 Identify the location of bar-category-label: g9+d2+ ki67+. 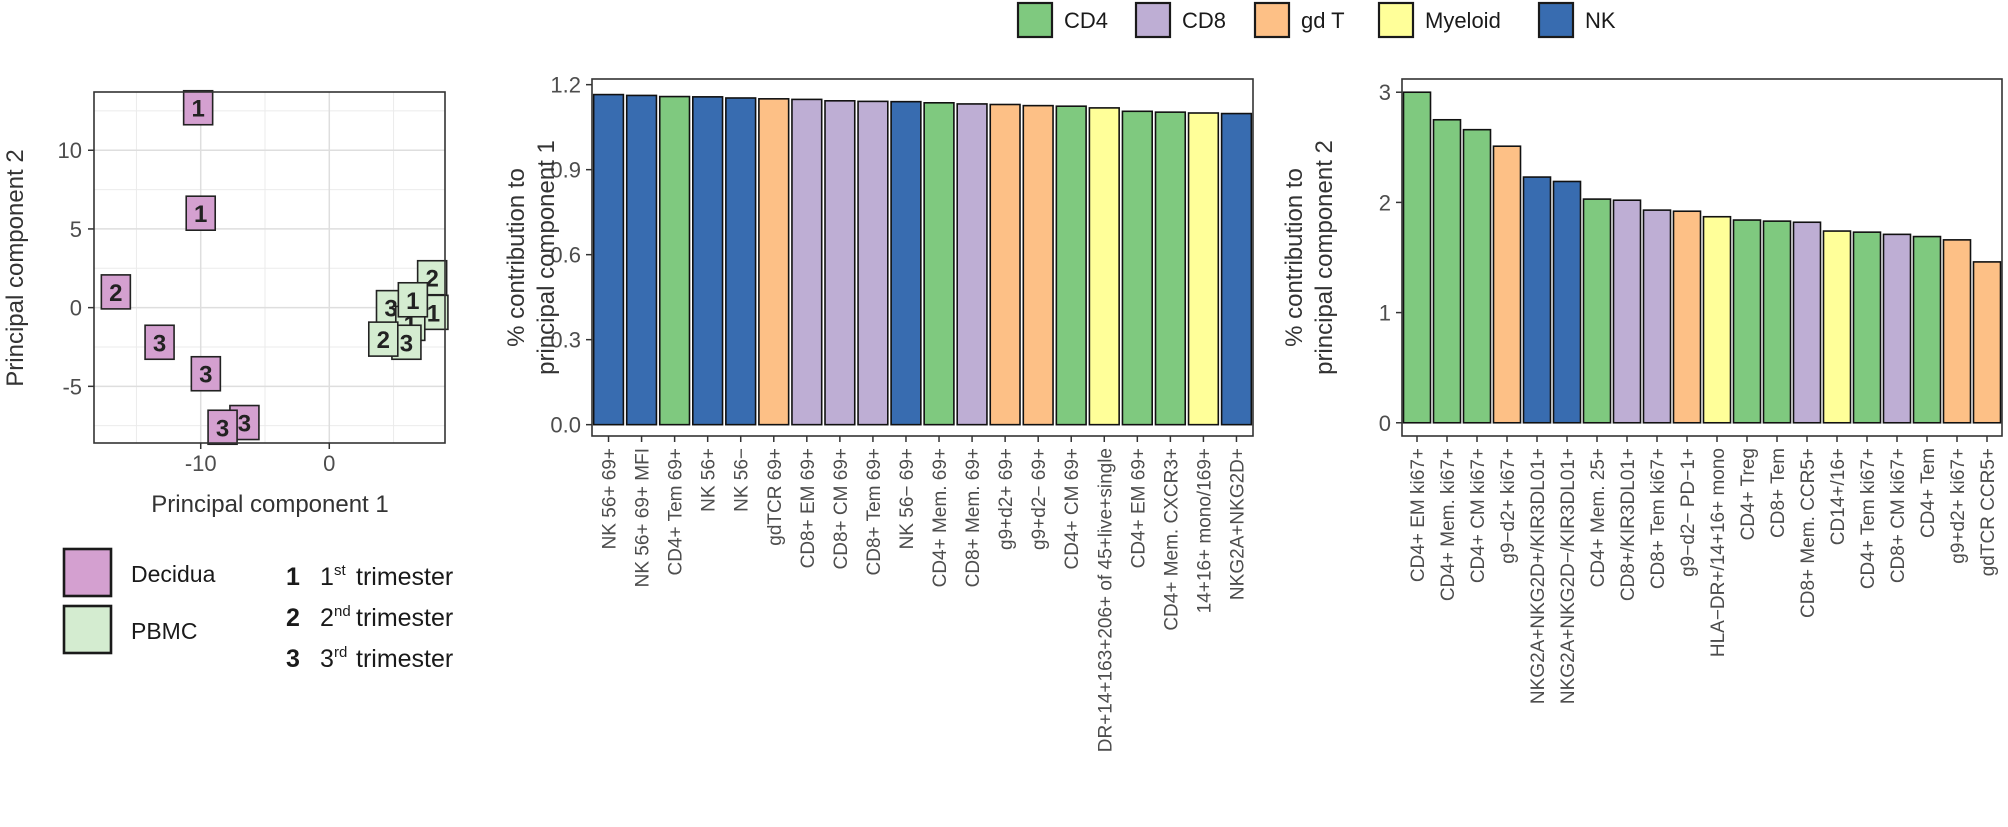
(1958, 506).